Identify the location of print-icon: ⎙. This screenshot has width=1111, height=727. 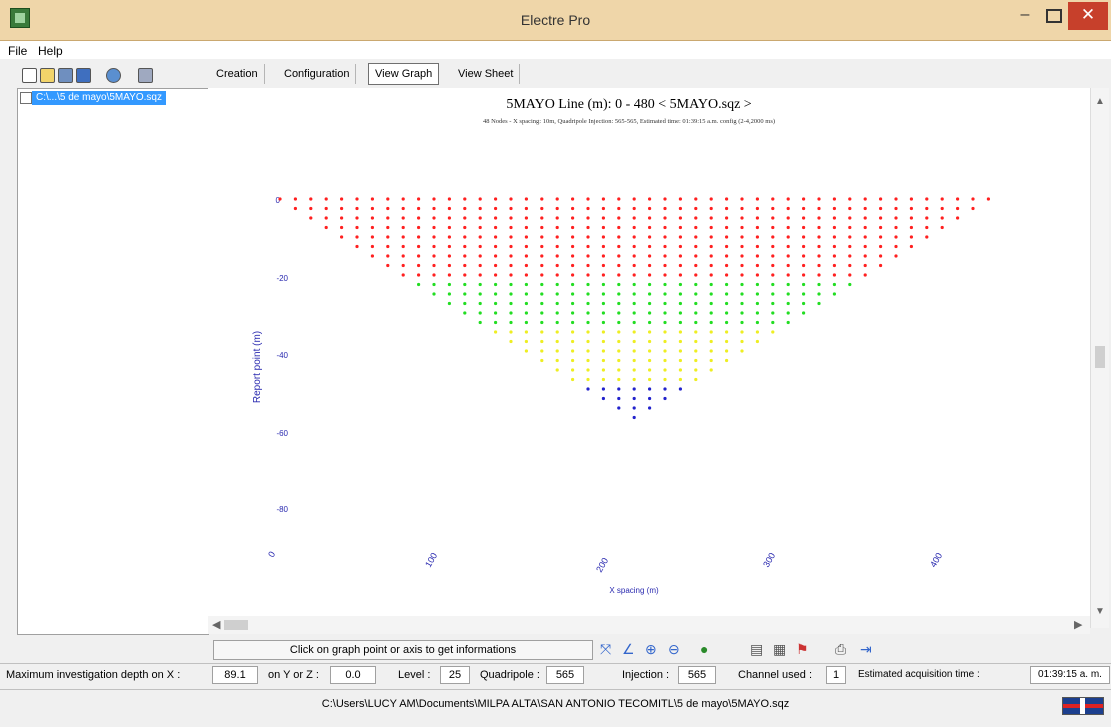
(841, 649).